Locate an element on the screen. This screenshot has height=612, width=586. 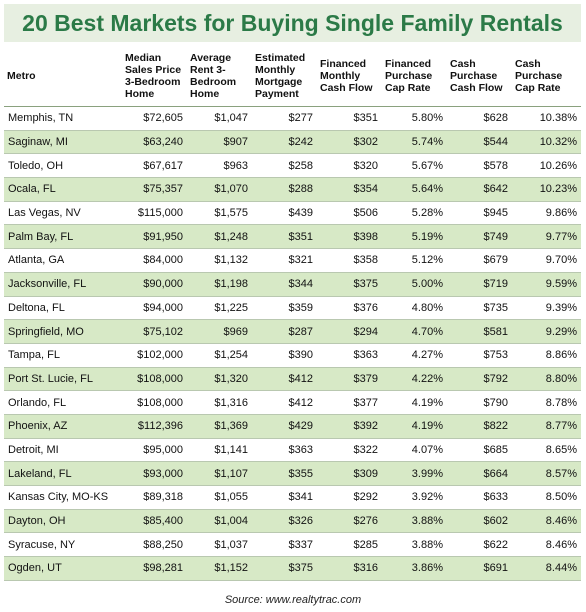
value-cell: $679 is located at coordinates (479, 260).